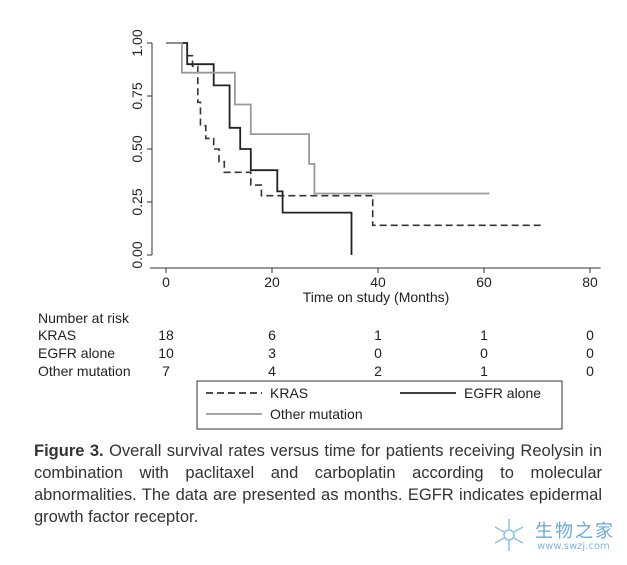 The width and height of the screenshot is (627, 565). What do you see at coordinates (166, 335) in the screenshot?
I see `risk-count: 18` at bounding box center [166, 335].